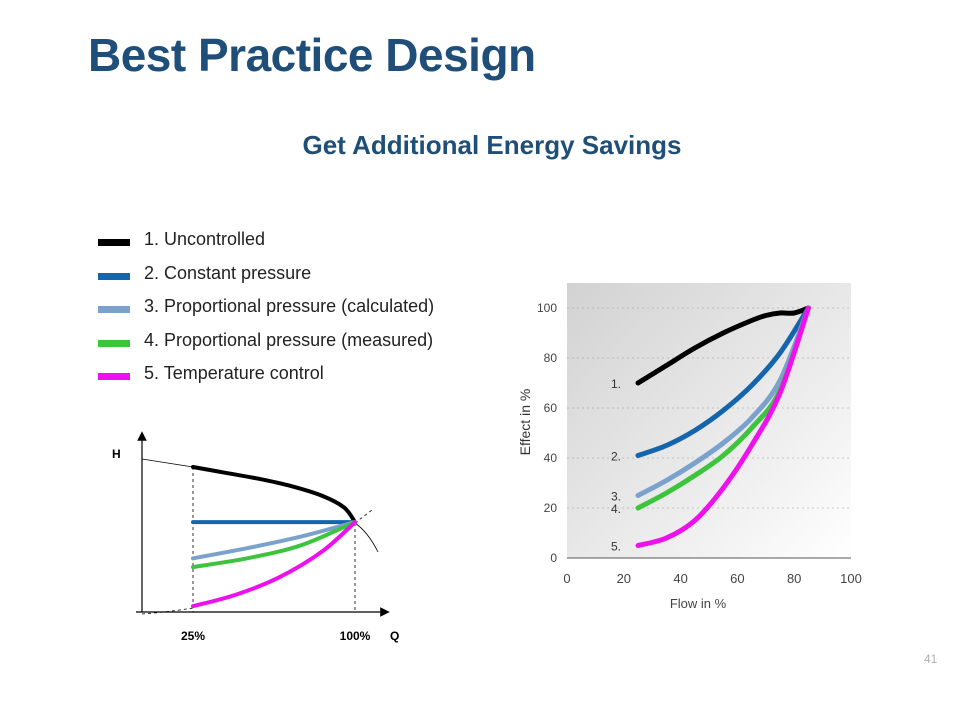 This screenshot has height=720, width=960. What do you see at coordinates (234, 373) in the screenshot?
I see `legend-label: 5. Temperature control` at bounding box center [234, 373].